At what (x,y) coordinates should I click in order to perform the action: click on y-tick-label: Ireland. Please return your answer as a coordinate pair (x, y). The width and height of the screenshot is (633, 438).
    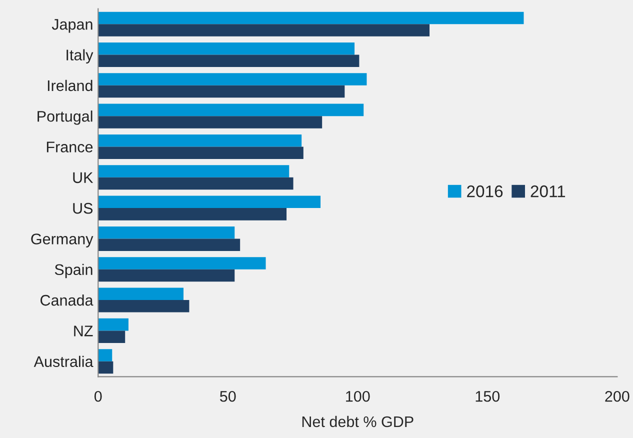
    Looking at the image, I should click on (70, 86).